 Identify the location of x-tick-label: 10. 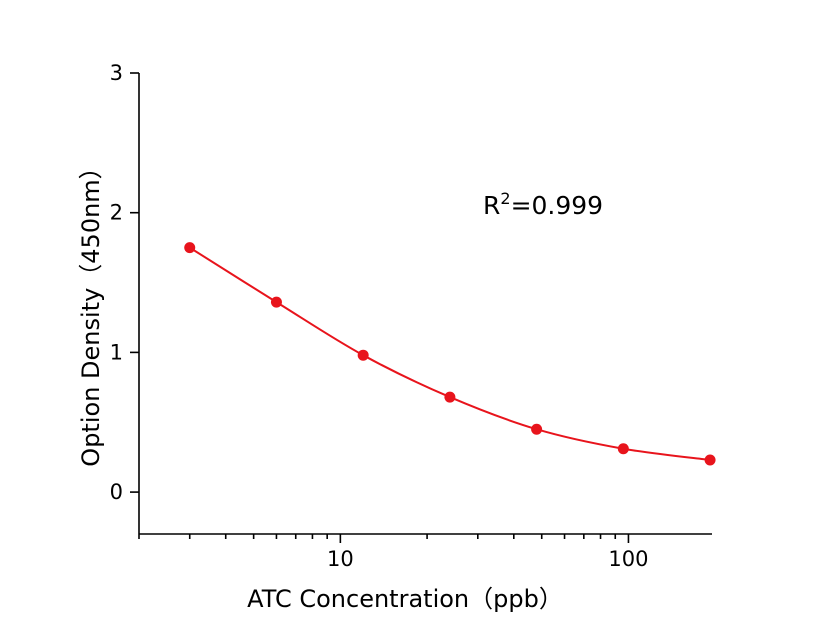
(340, 559).